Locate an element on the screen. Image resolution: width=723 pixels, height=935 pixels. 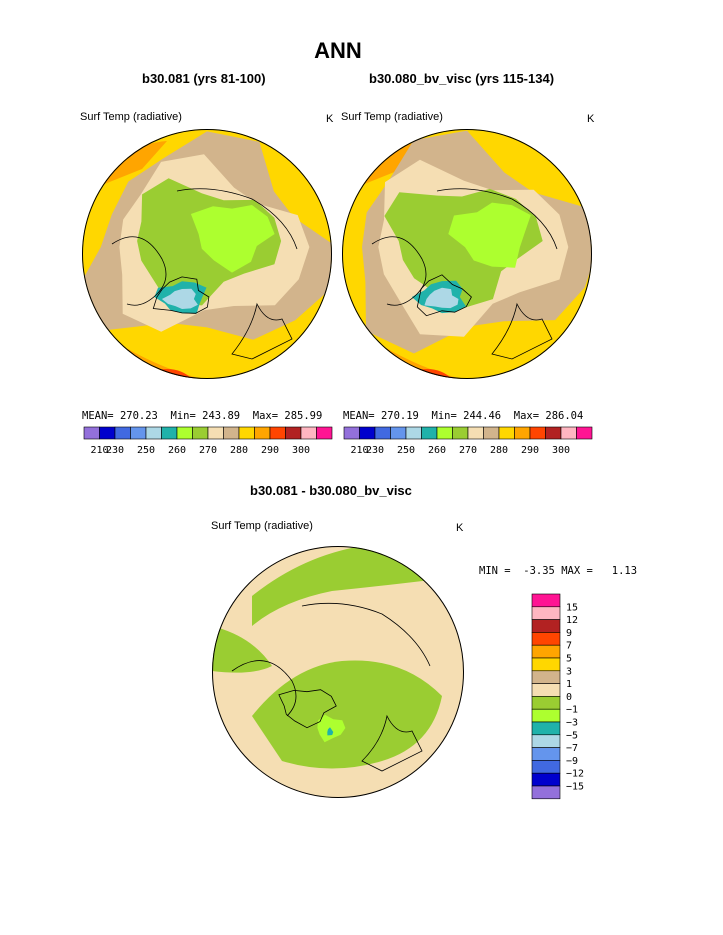
colorbar-tick-label: 7 is located at coordinates (569, 646).